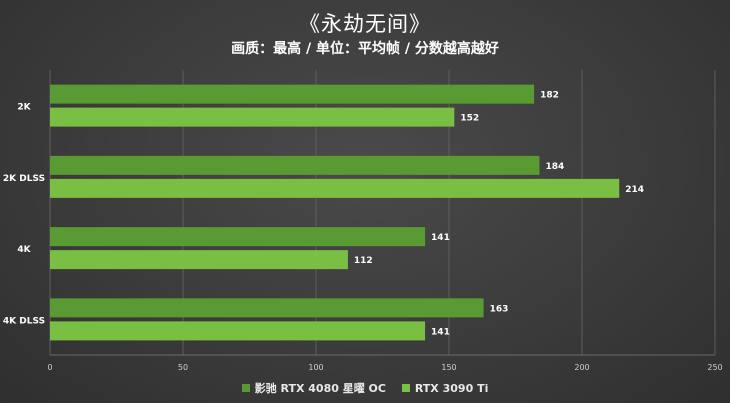 This screenshot has height=403, width=730. I want to click on category-label-2: 4K, so click(24, 250).